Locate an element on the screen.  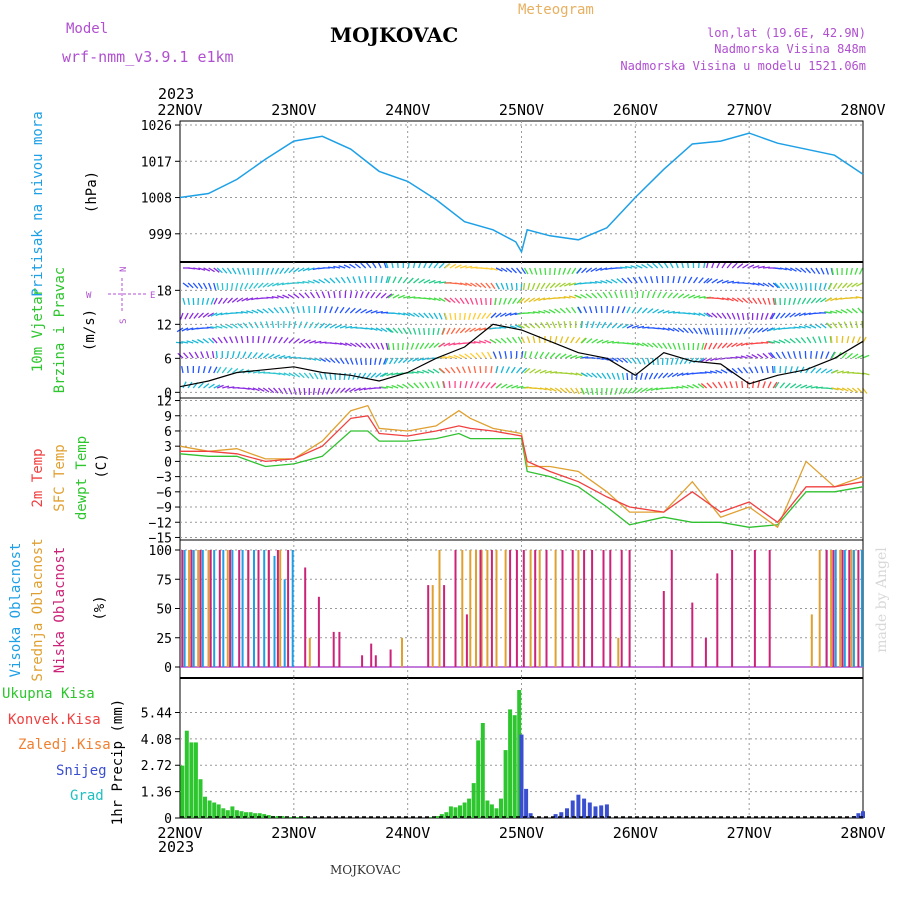
pressure-line is located at coordinates (521, 193).